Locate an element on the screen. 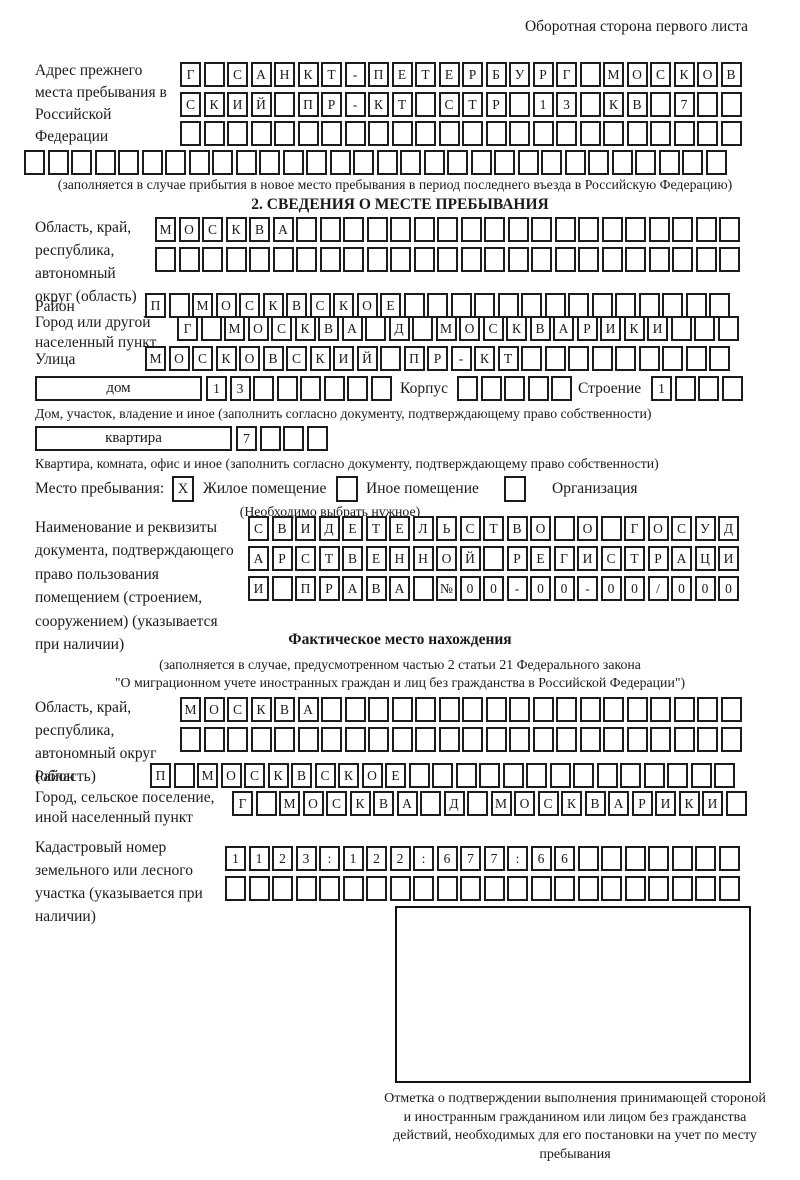 The height and width of the screenshot is (1180, 800). district-label: Район is located at coordinates (55, 306).